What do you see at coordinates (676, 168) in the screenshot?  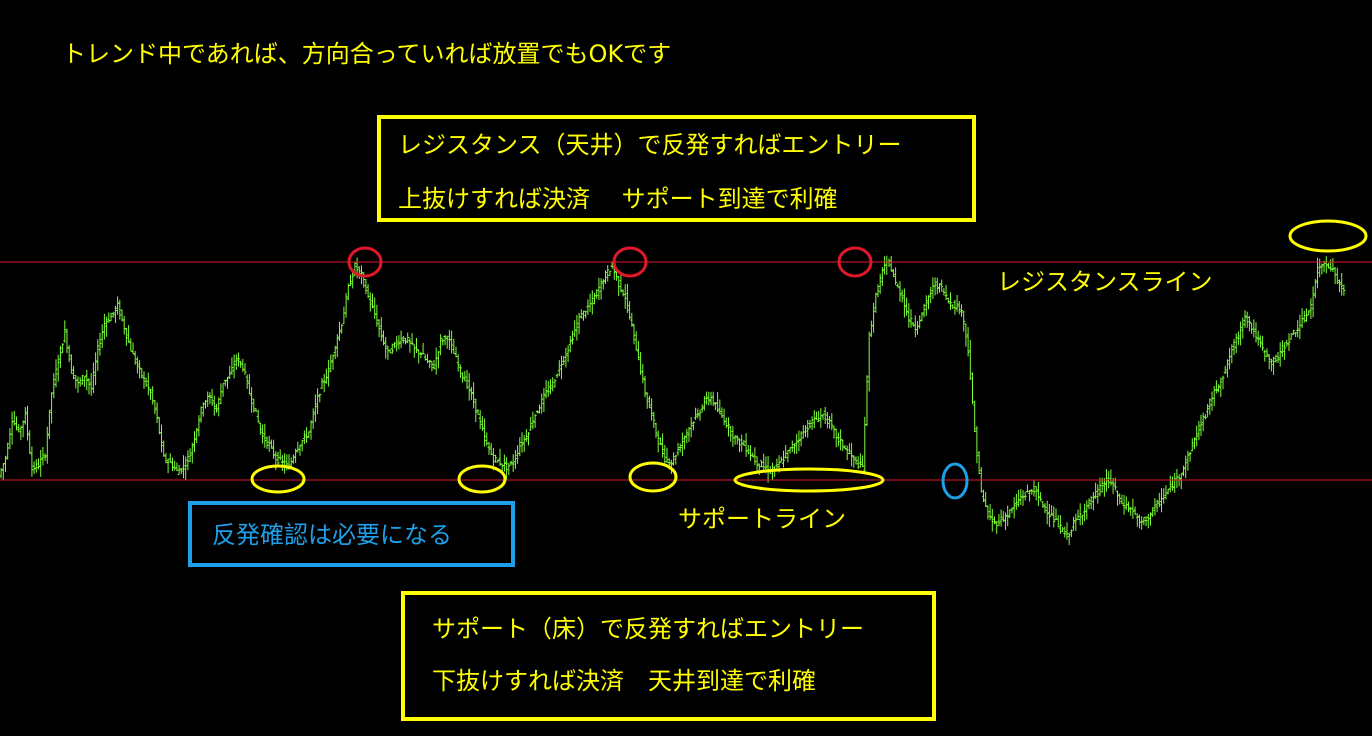 I see `resistance-strategy-box: レジスタンス（天井）で反発すればエントリー 上抜けすれば決済 サポート到達で利確` at bounding box center [676, 168].